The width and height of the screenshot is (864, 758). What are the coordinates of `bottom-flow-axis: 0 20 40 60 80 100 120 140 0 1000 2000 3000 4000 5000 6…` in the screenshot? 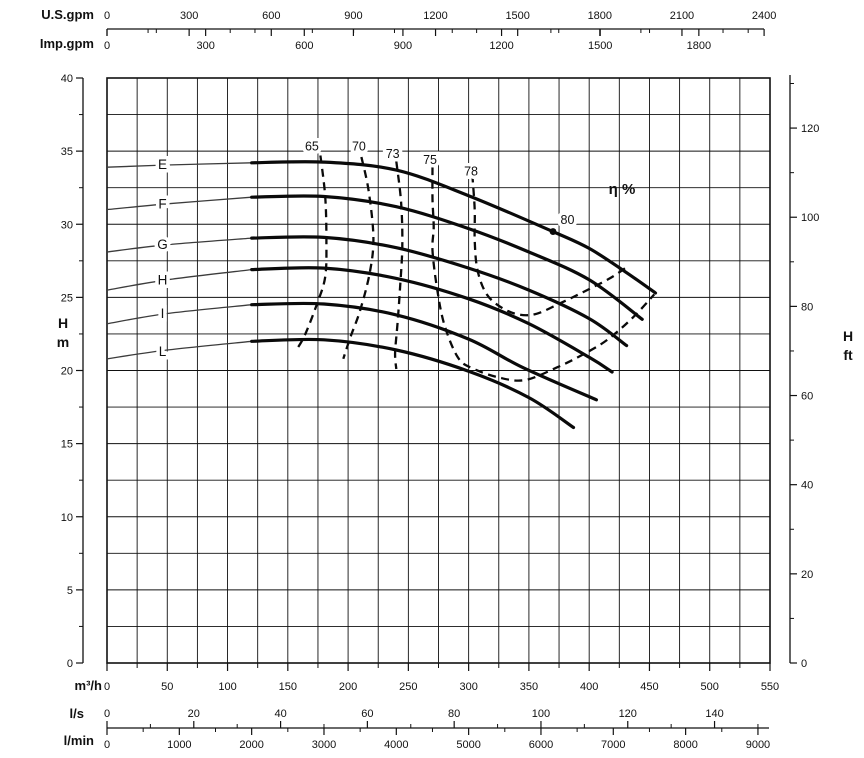 It's located at (437, 729).